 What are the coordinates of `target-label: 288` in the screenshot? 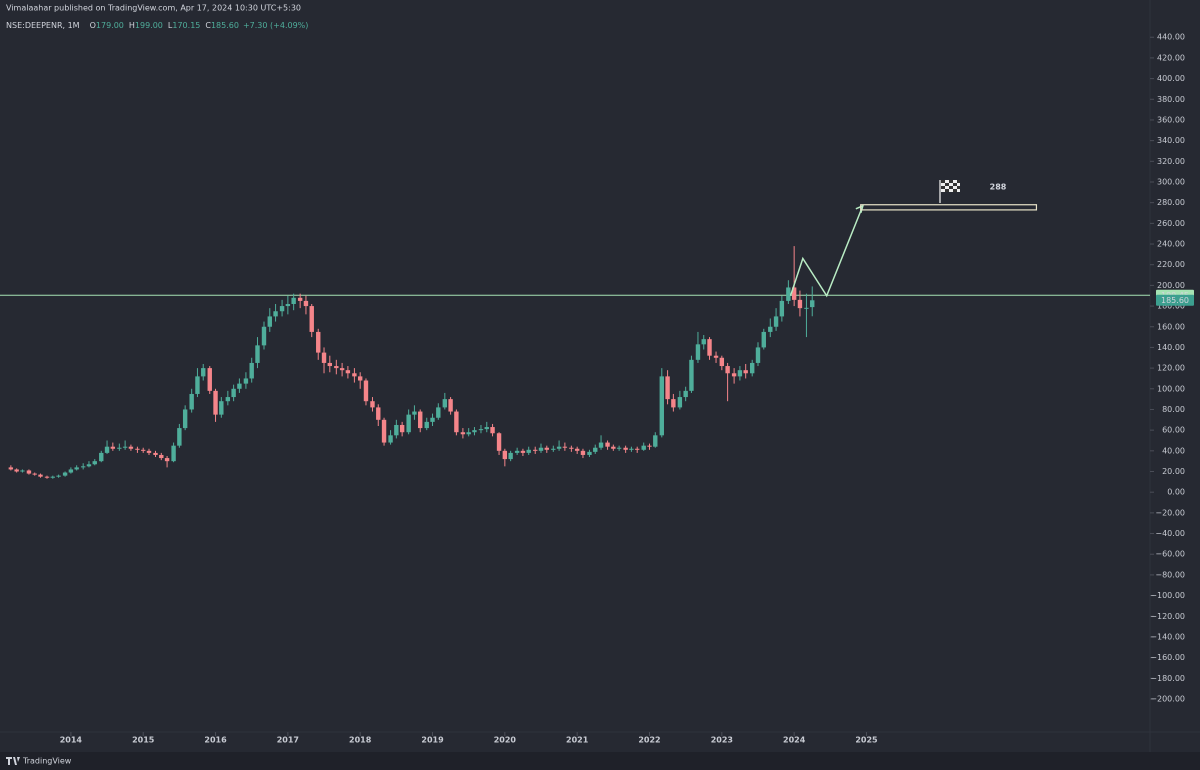 It's located at (998, 187).